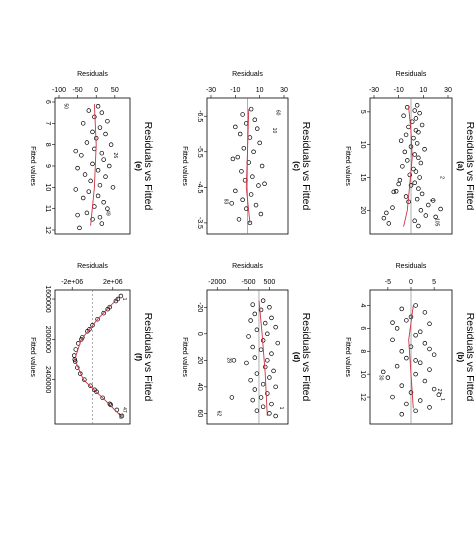 The width and height of the screenshot is (474, 554). Describe the element at coordinates (211, 90) in the screenshot. I see `residual-tick-label: -30` at that location.